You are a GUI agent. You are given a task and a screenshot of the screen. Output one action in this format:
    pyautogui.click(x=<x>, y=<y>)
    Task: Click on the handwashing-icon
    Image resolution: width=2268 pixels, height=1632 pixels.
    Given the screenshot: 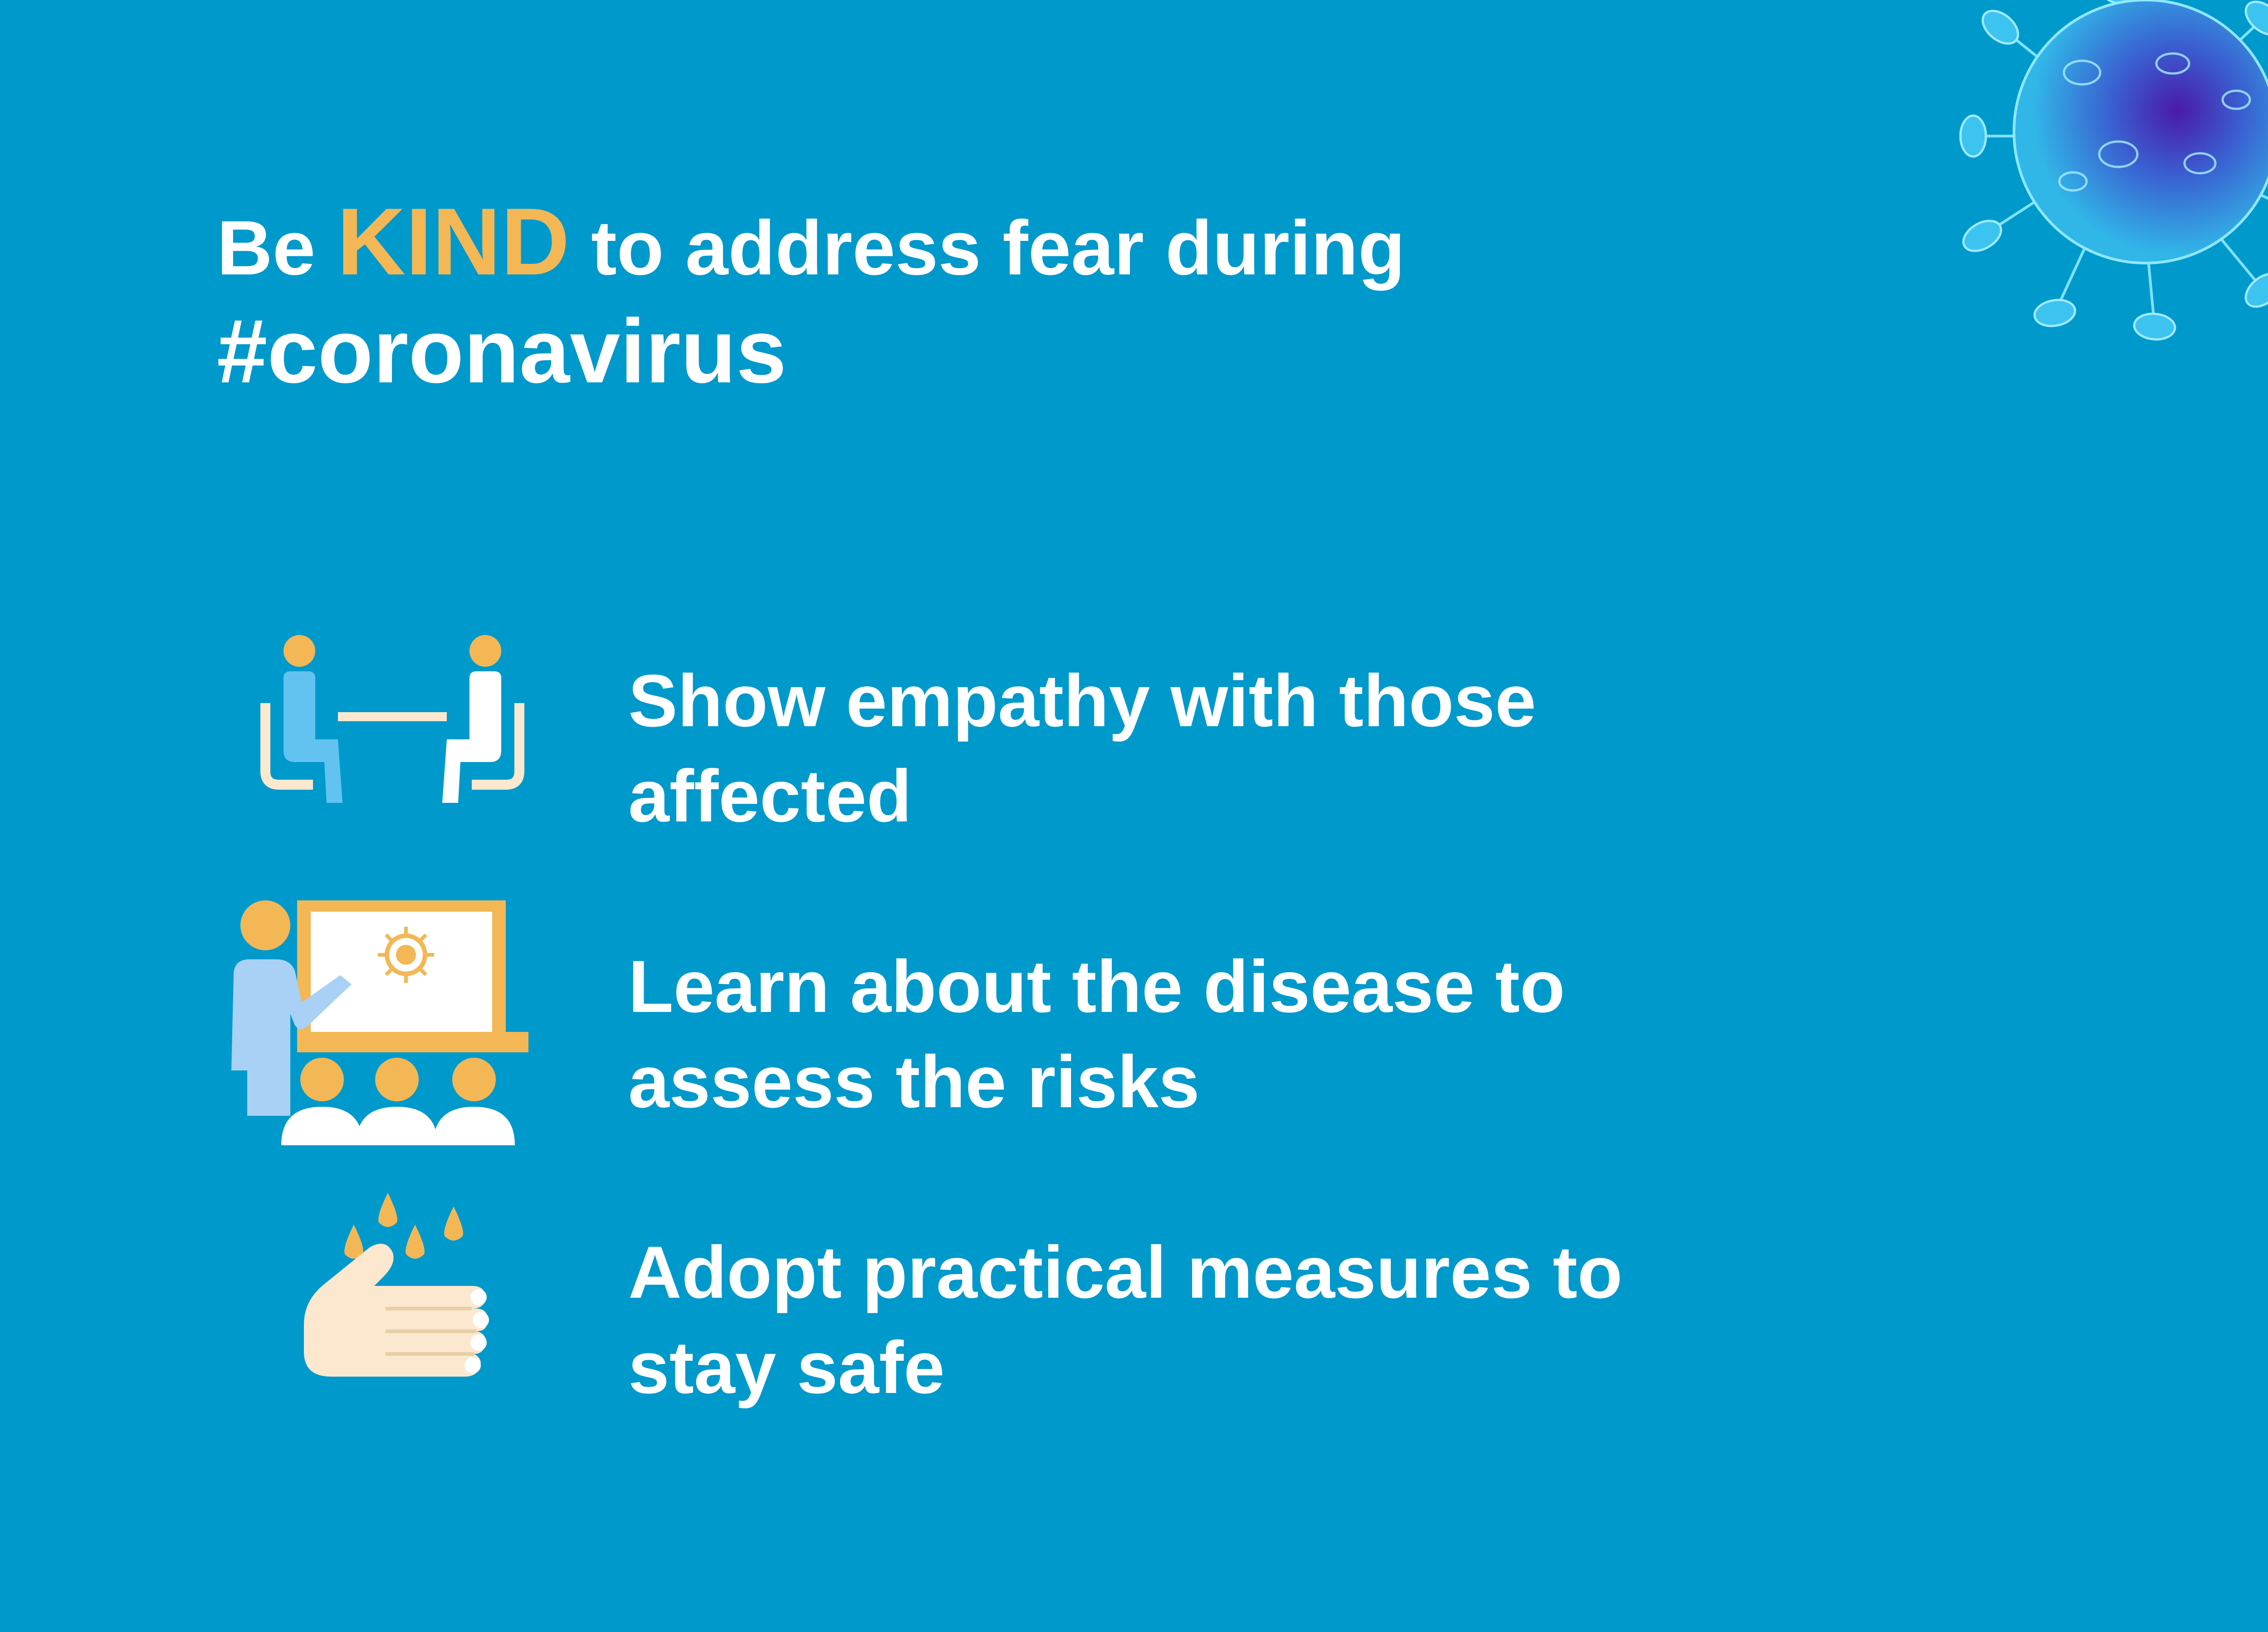 What is the action you would take?
    pyautogui.click(x=397, y=1285)
    